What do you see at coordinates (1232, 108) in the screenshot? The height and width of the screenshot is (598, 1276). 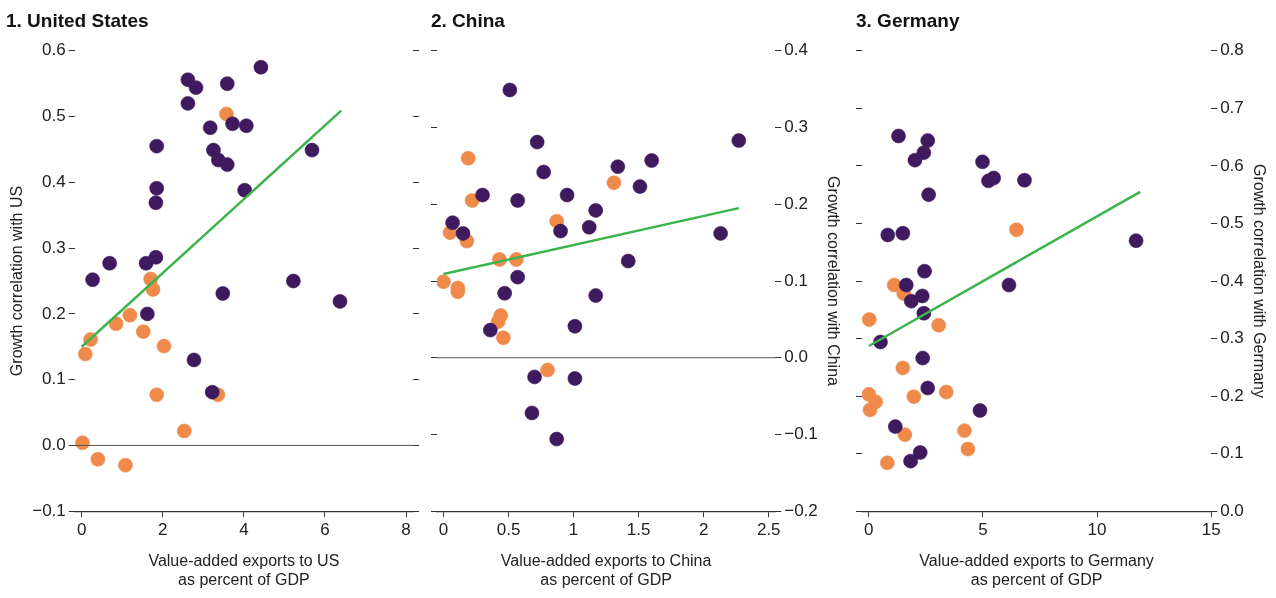 I see `y2-tick-label: 0.7` at bounding box center [1232, 108].